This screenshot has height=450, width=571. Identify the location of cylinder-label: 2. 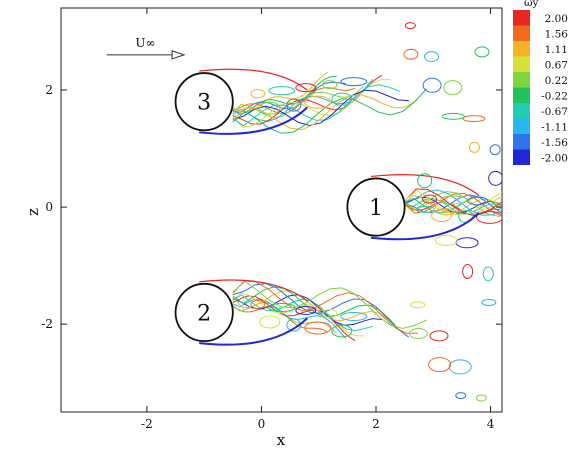
(204, 313).